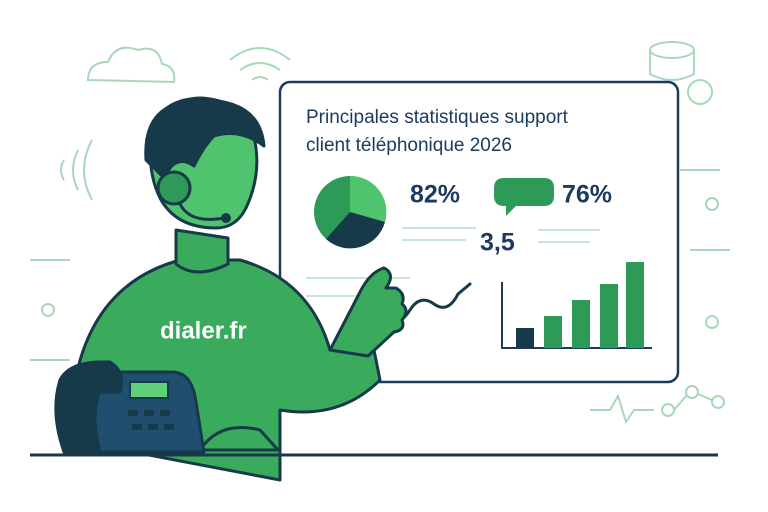 This screenshot has width=768, height=512. Describe the element at coordinates (409, 145) in the screenshot. I see `panel-title-line: client téléphonique 2026` at that location.